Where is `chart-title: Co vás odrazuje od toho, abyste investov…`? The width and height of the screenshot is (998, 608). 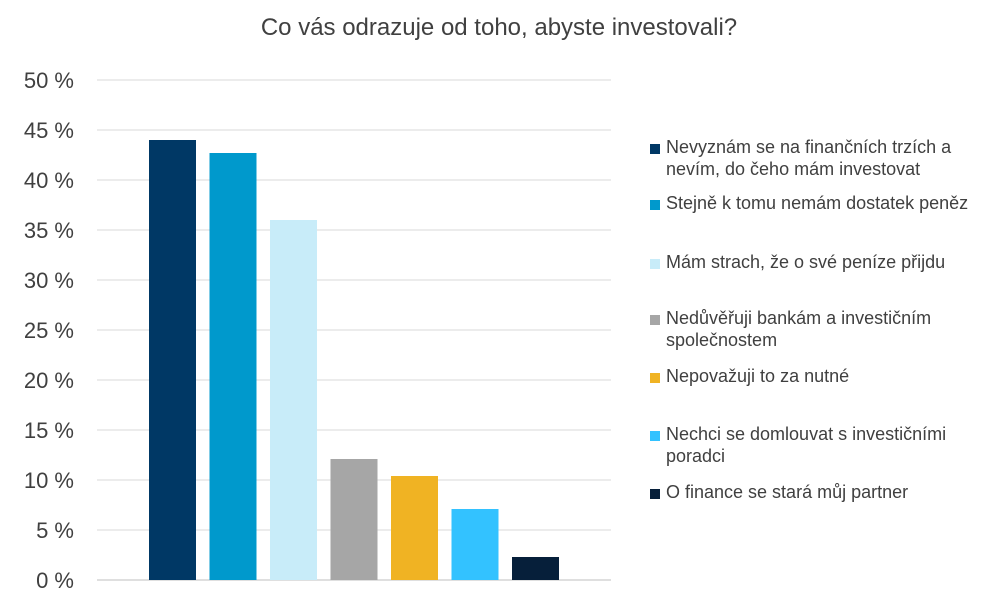 chart-title: Co vás odrazuje od toho, abyste investov… is located at coordinates (499, 27).